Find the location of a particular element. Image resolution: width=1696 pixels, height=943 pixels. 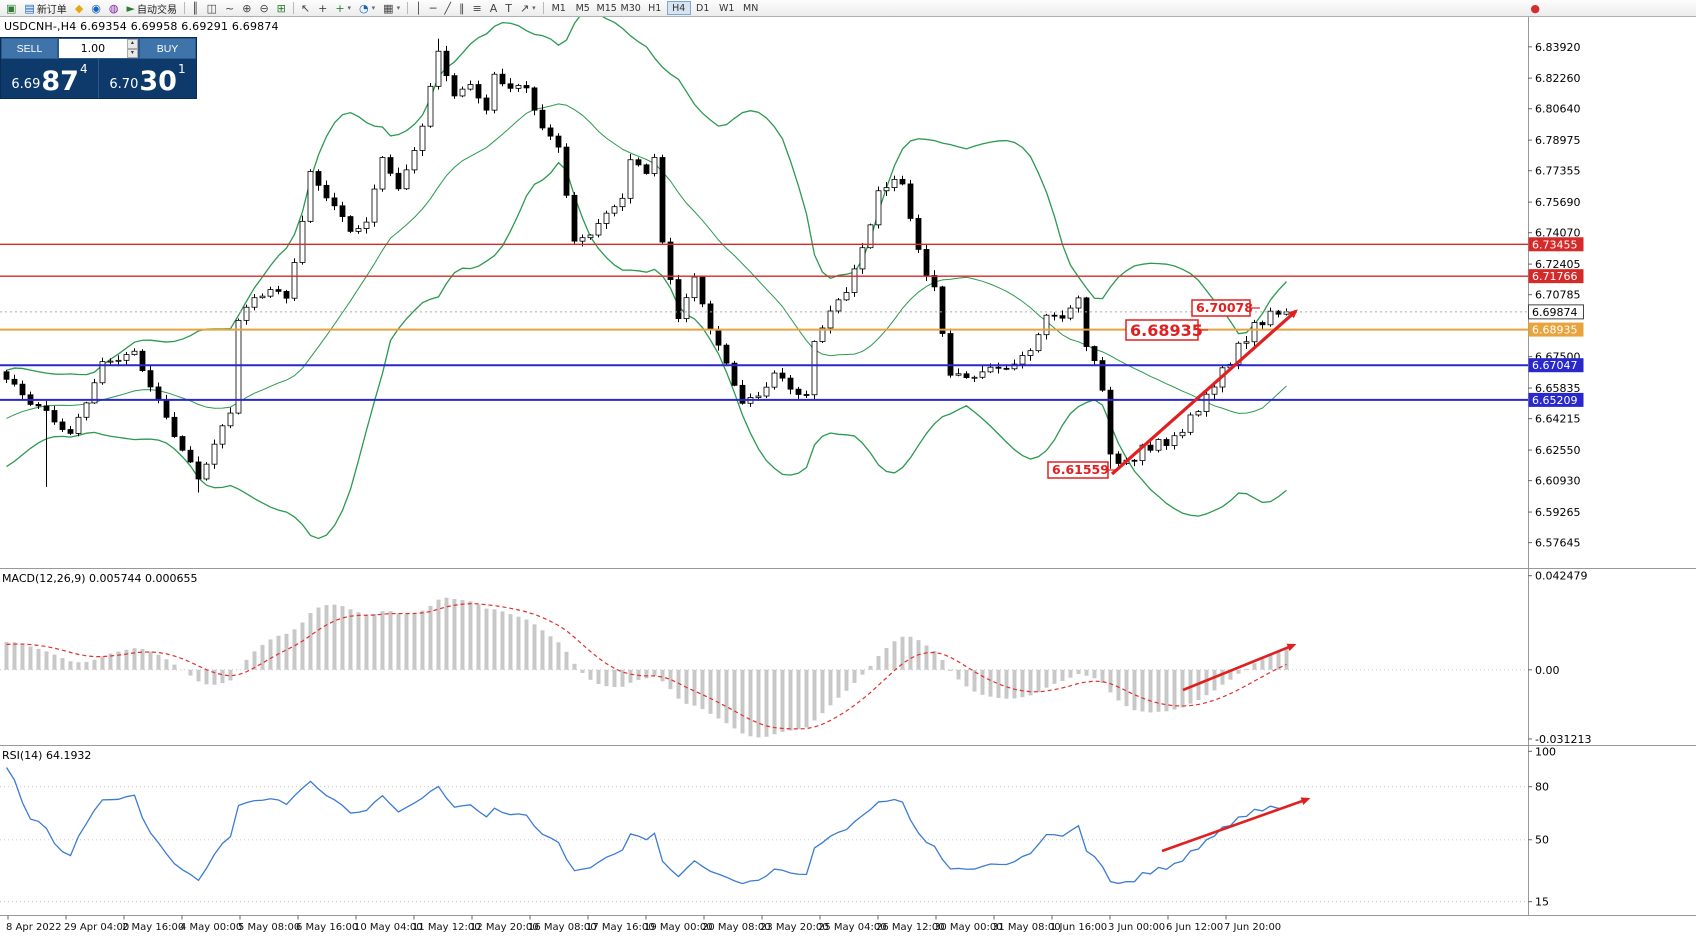

time-axis-label: 6 May 16:00 is located at coordinates (327, 927).